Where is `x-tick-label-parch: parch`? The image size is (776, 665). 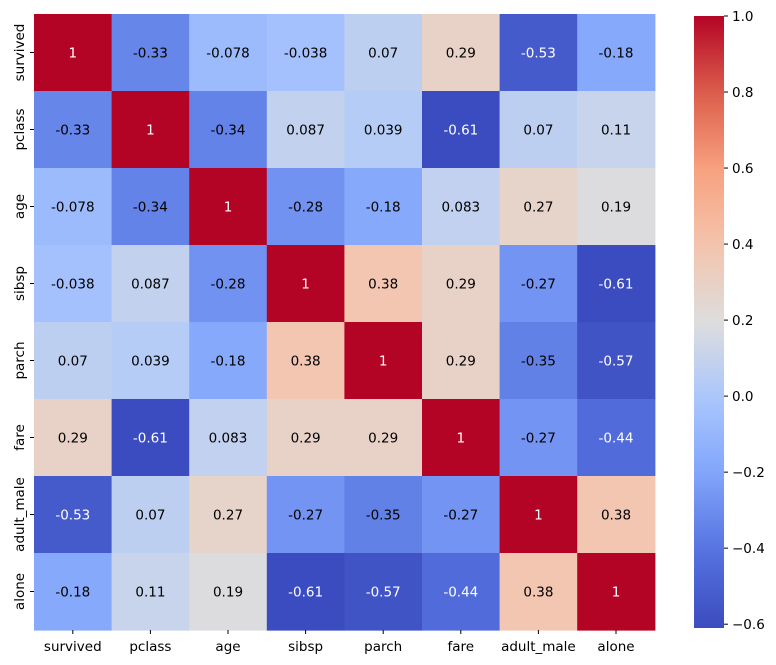 x-tick-label-parch: parch is located at coordinates (383, 647).